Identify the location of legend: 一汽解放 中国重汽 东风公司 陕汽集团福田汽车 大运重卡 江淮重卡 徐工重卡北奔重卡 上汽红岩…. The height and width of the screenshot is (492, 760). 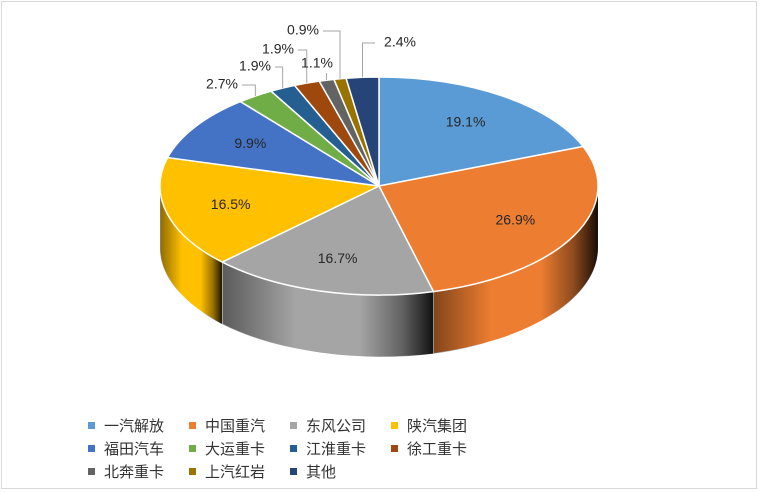
(298, 448).